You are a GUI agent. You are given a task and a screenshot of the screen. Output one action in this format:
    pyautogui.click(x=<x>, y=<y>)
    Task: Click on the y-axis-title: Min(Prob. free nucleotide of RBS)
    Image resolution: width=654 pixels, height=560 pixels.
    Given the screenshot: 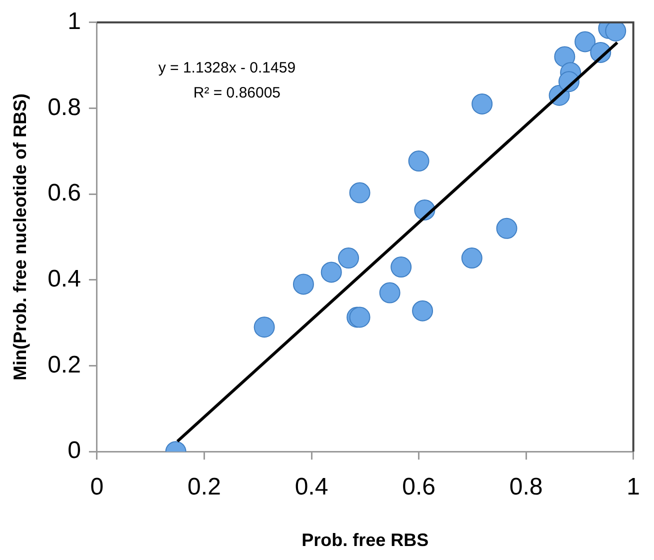 What is the action you would take?
    pyautogui.click(x=20, y=237)
    